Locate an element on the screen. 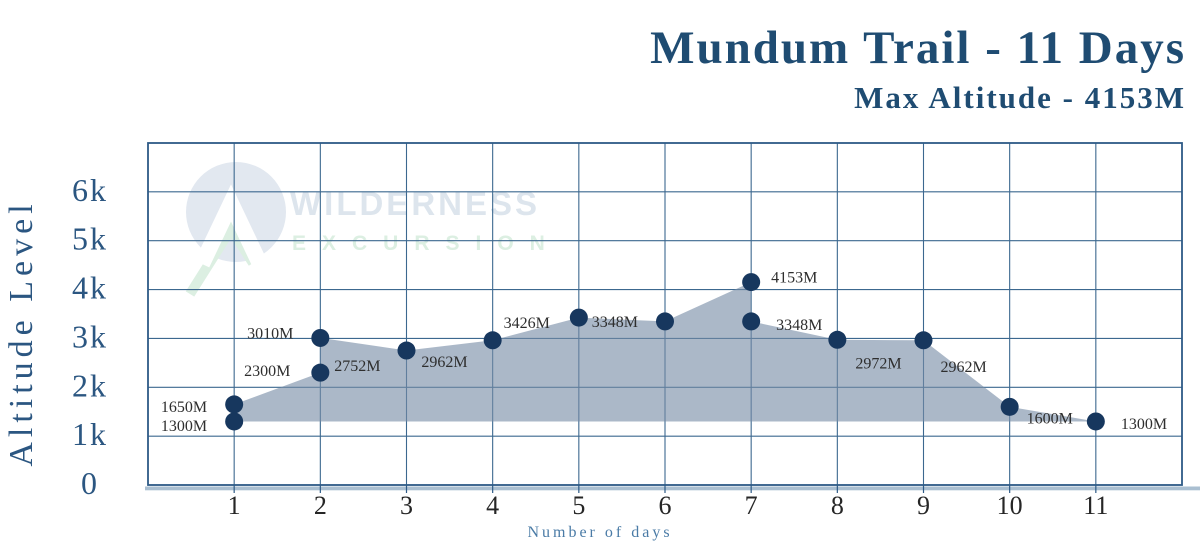  x-tick-label-7: 7 is located at coordinates (751, 505).